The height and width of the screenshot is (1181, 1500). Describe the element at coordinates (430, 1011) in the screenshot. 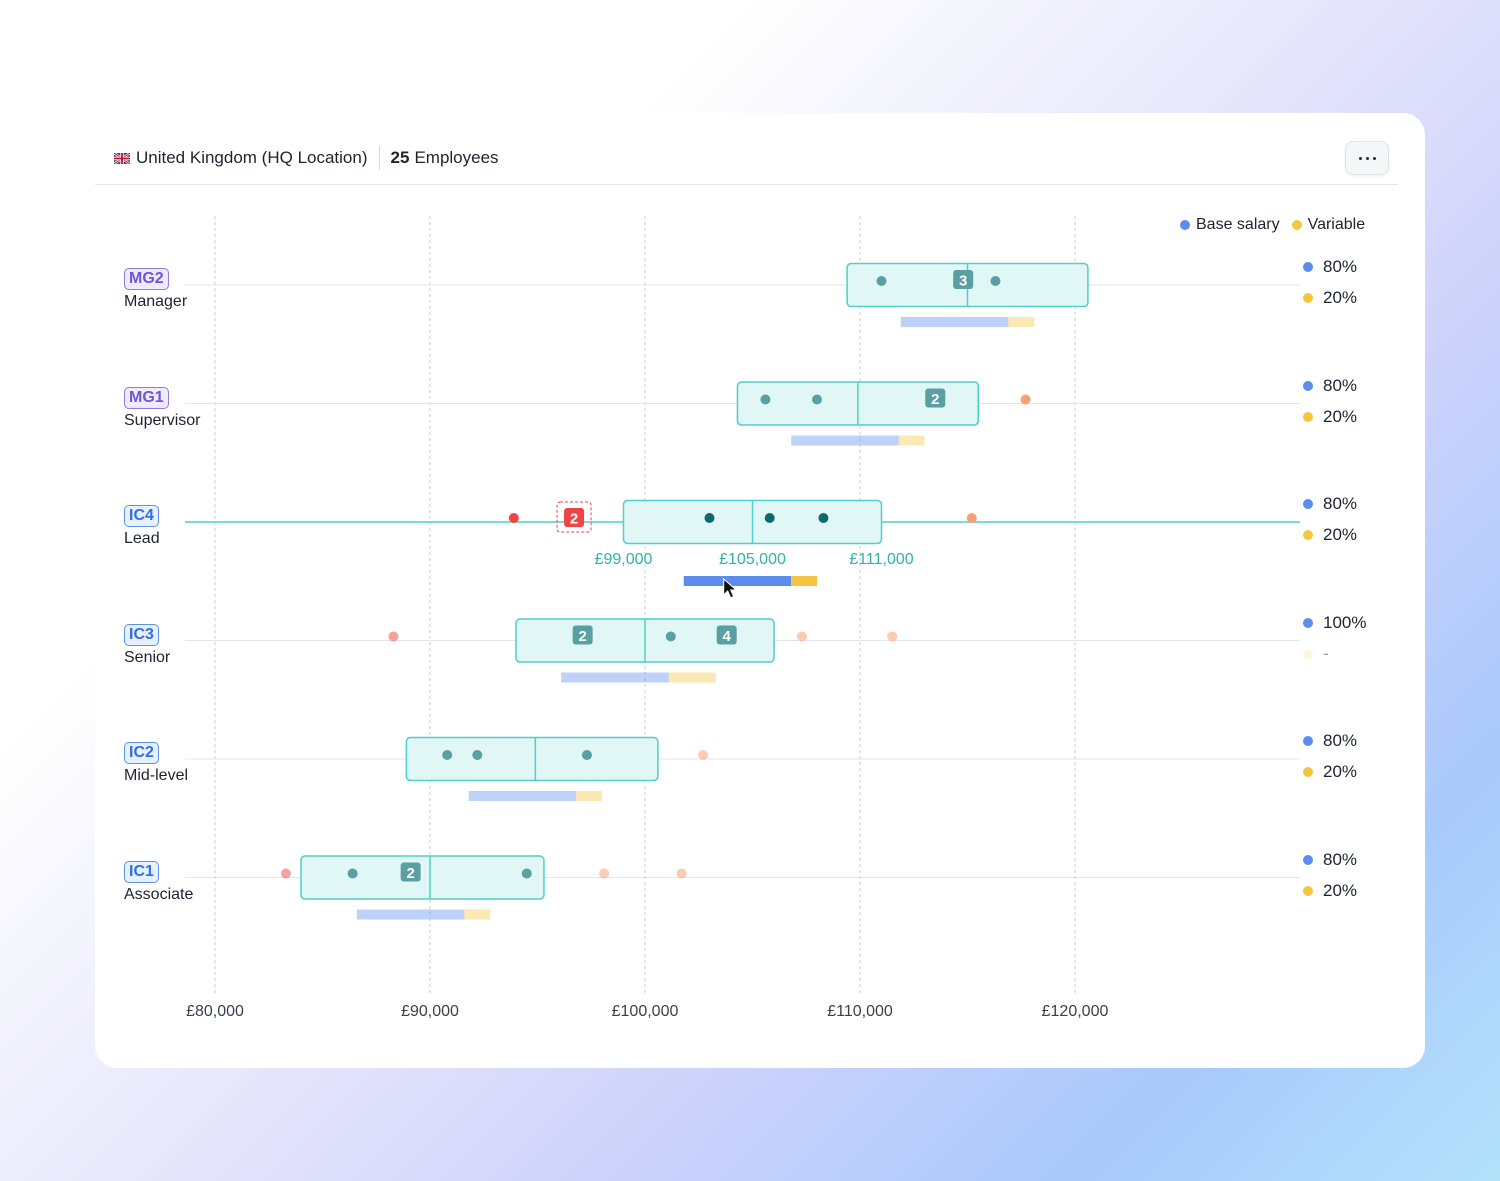

I see `x-tick-label: £90,000` at that location.